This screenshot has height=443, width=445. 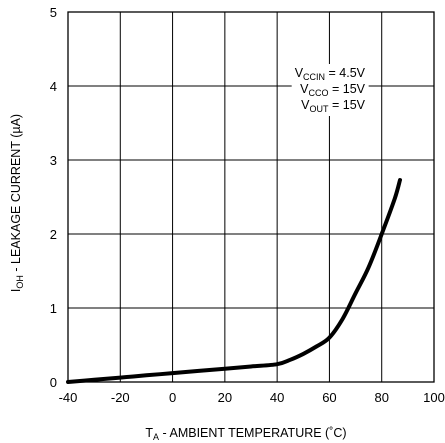 What do you see at coordinates (156, 437) in the screenshot?
I see `x-axis-title-sub: A` at bounding box center [156, 437].